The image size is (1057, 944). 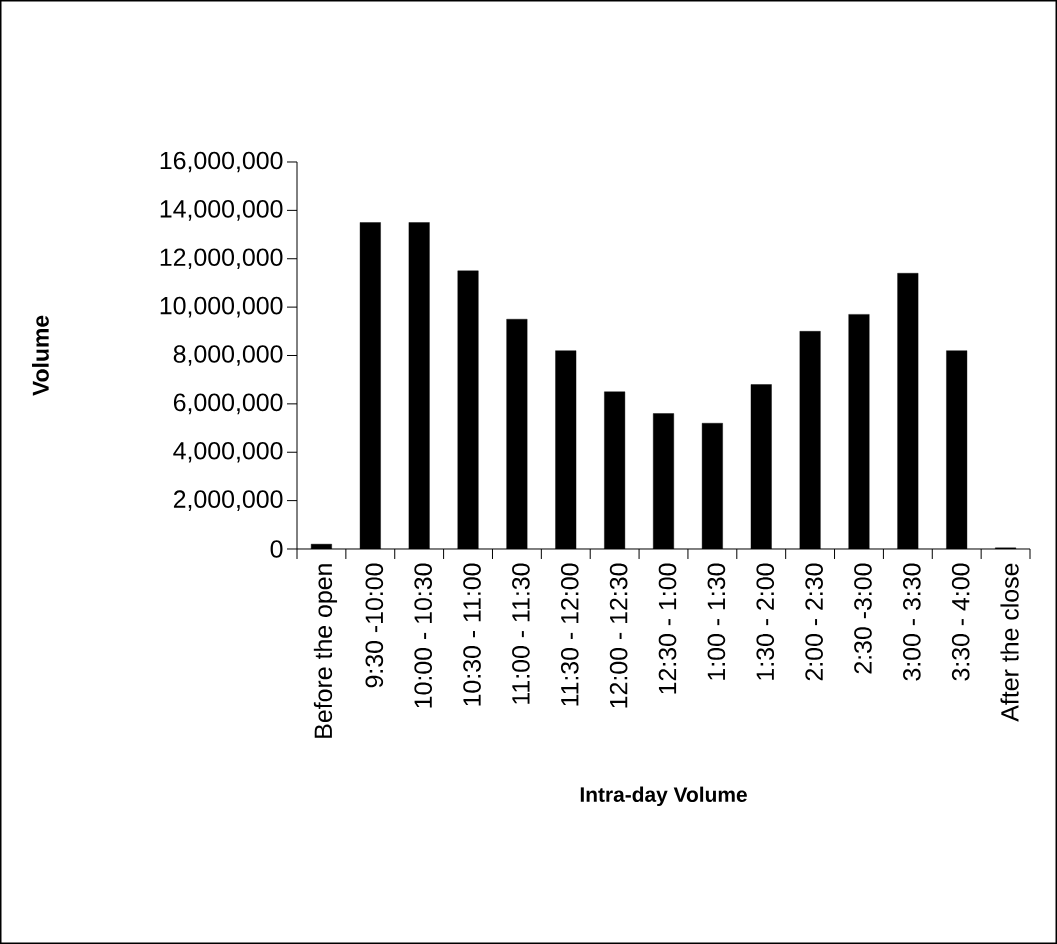 What do you see at coordinates (40, 355) in the screenshot?
I see `y-axis-title: Volume` at bounding box center [40, 355].